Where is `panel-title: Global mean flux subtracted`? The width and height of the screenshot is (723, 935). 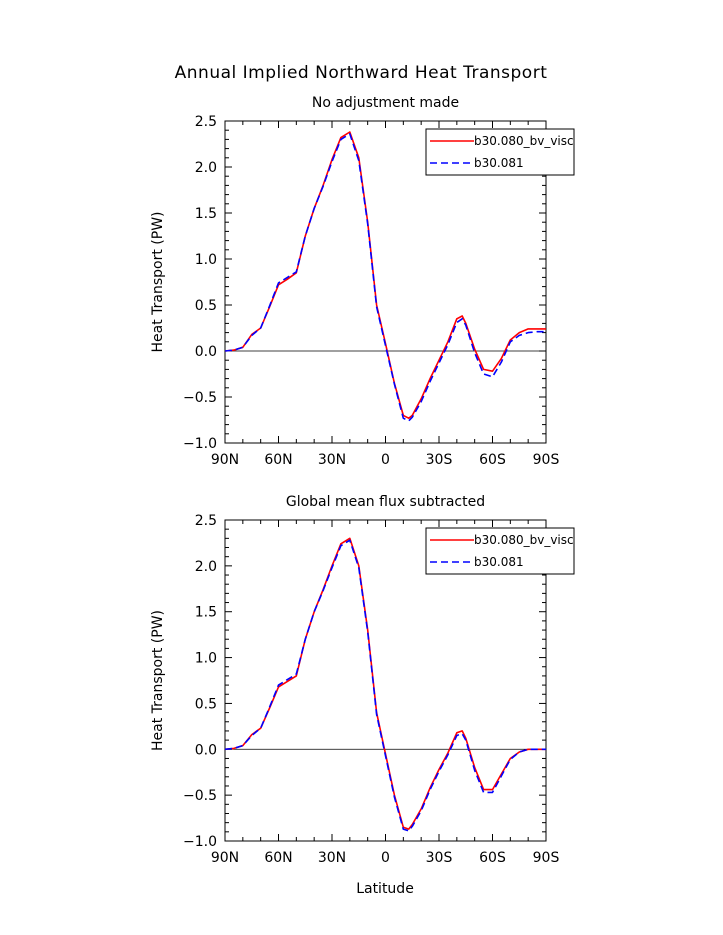
panel-title: Global mean flux subtracted is located at coordinates (385, 502).